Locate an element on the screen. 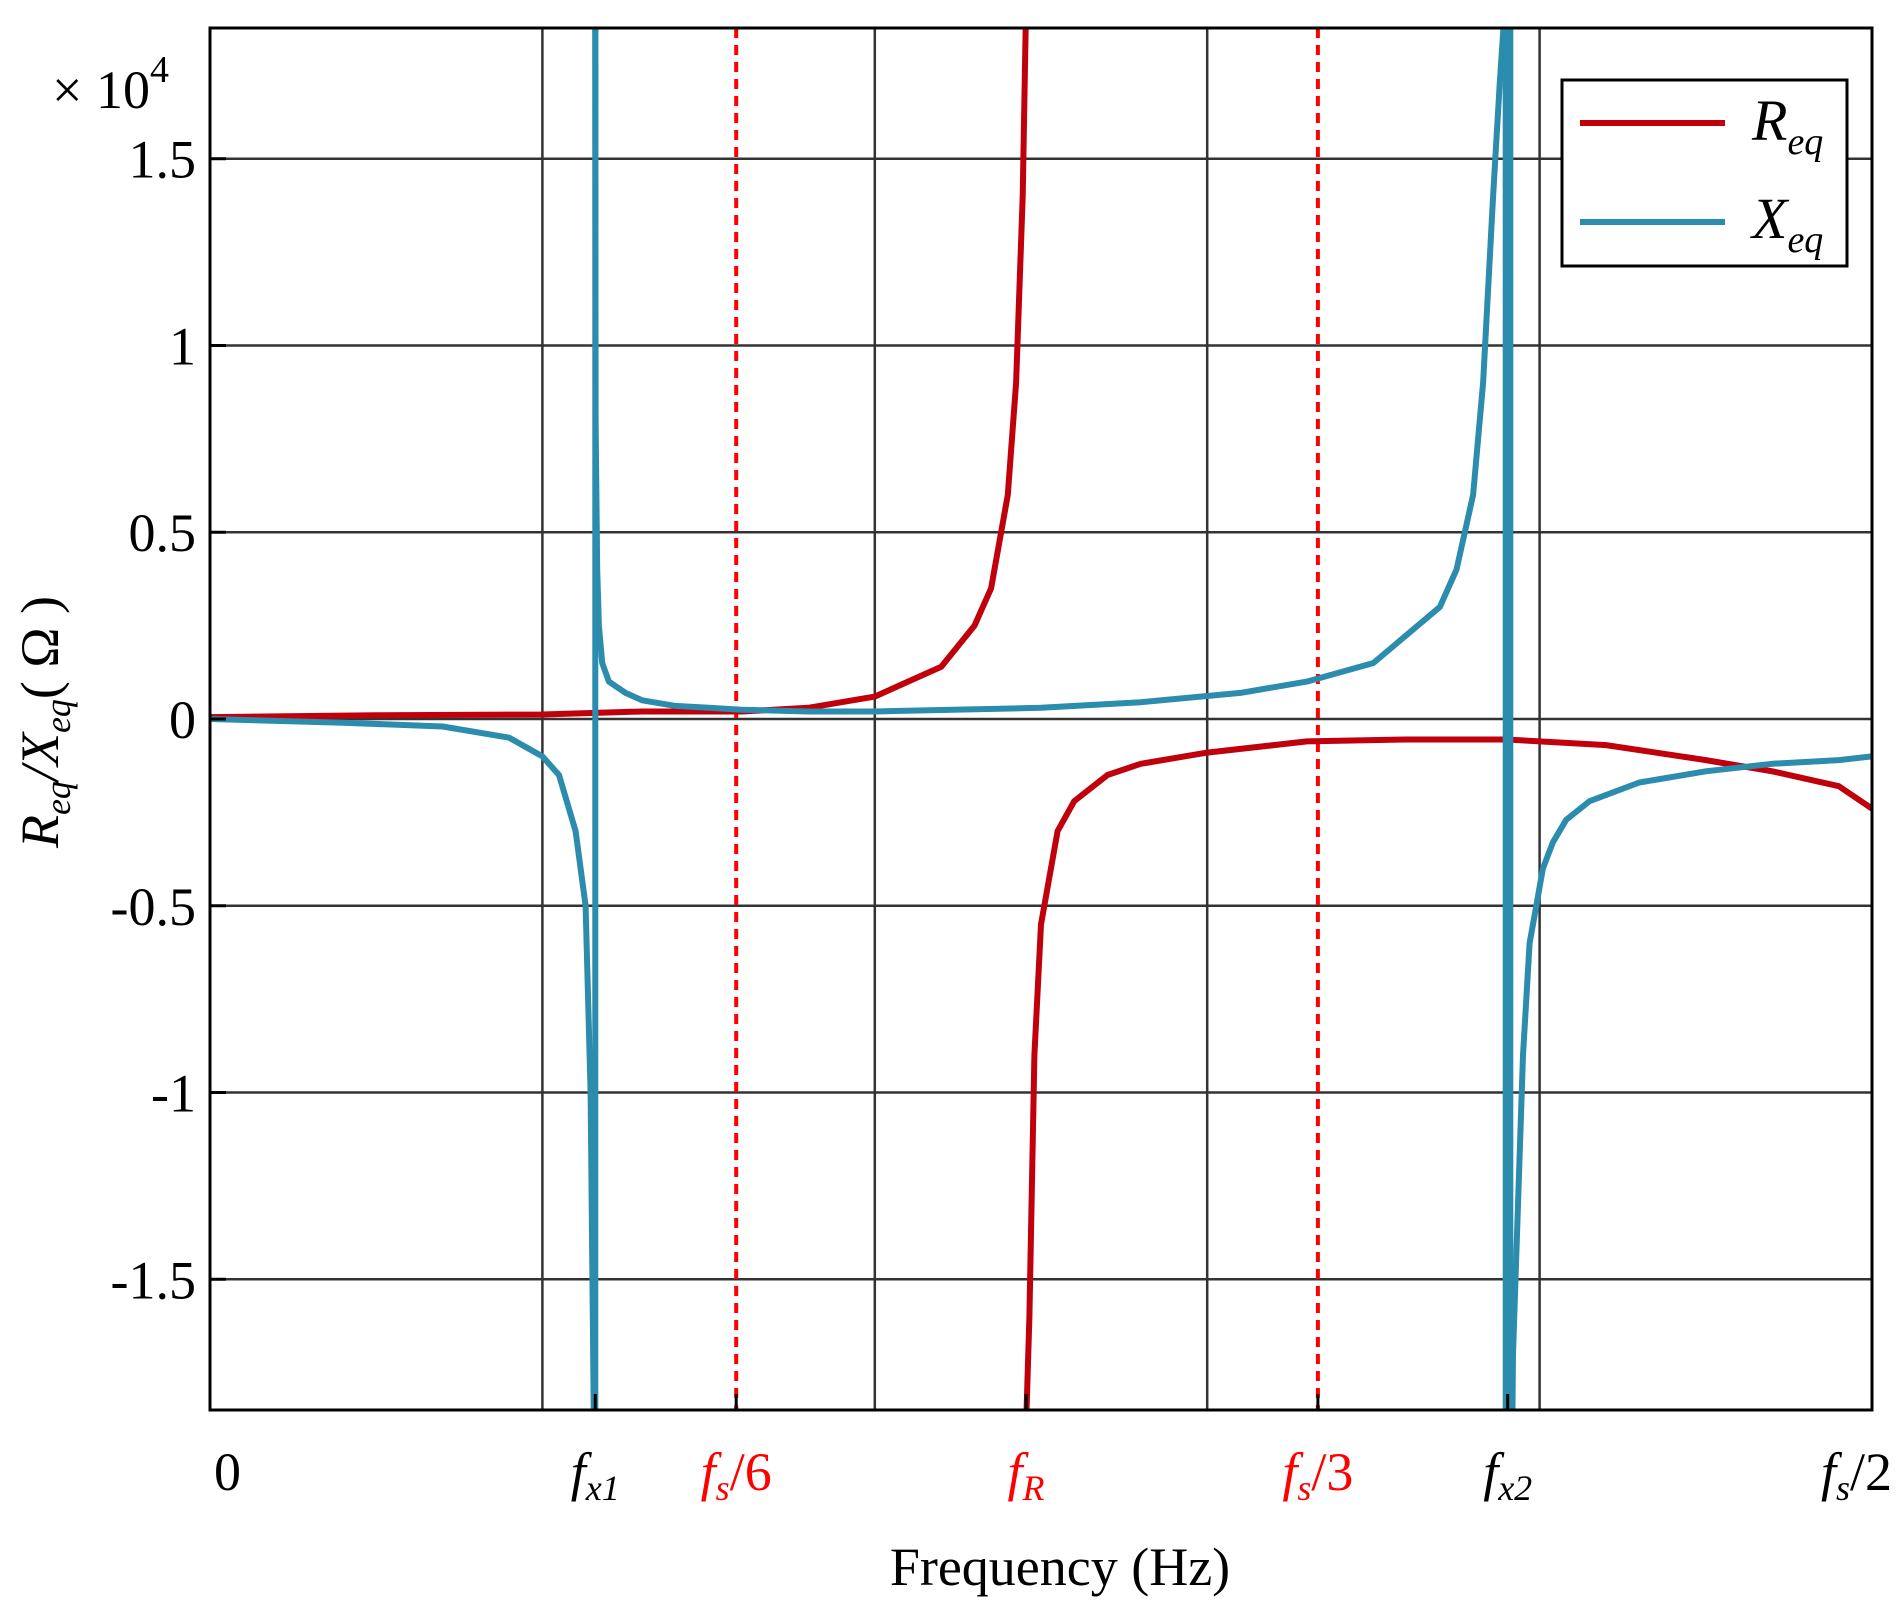  y-tick-label: 0 is located at coordinates (182, 720).